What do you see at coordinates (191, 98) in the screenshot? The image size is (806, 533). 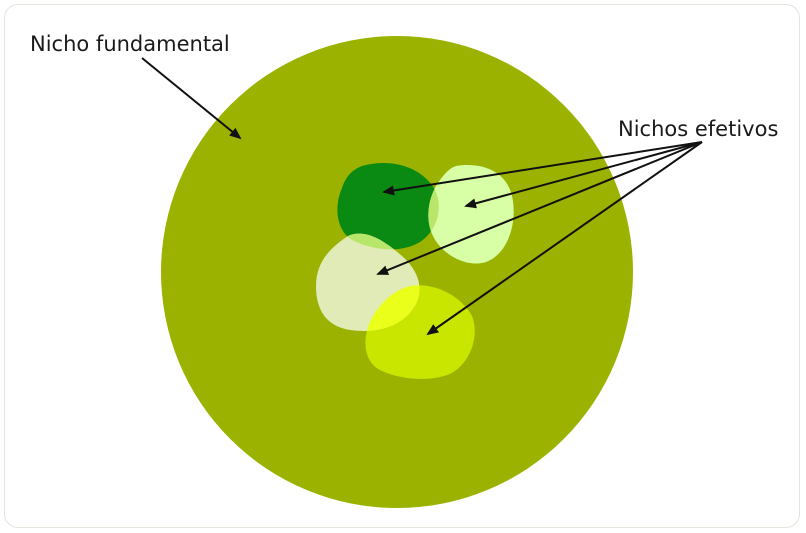 I see `arrow-fundamental` at bounding box center [191, 98].